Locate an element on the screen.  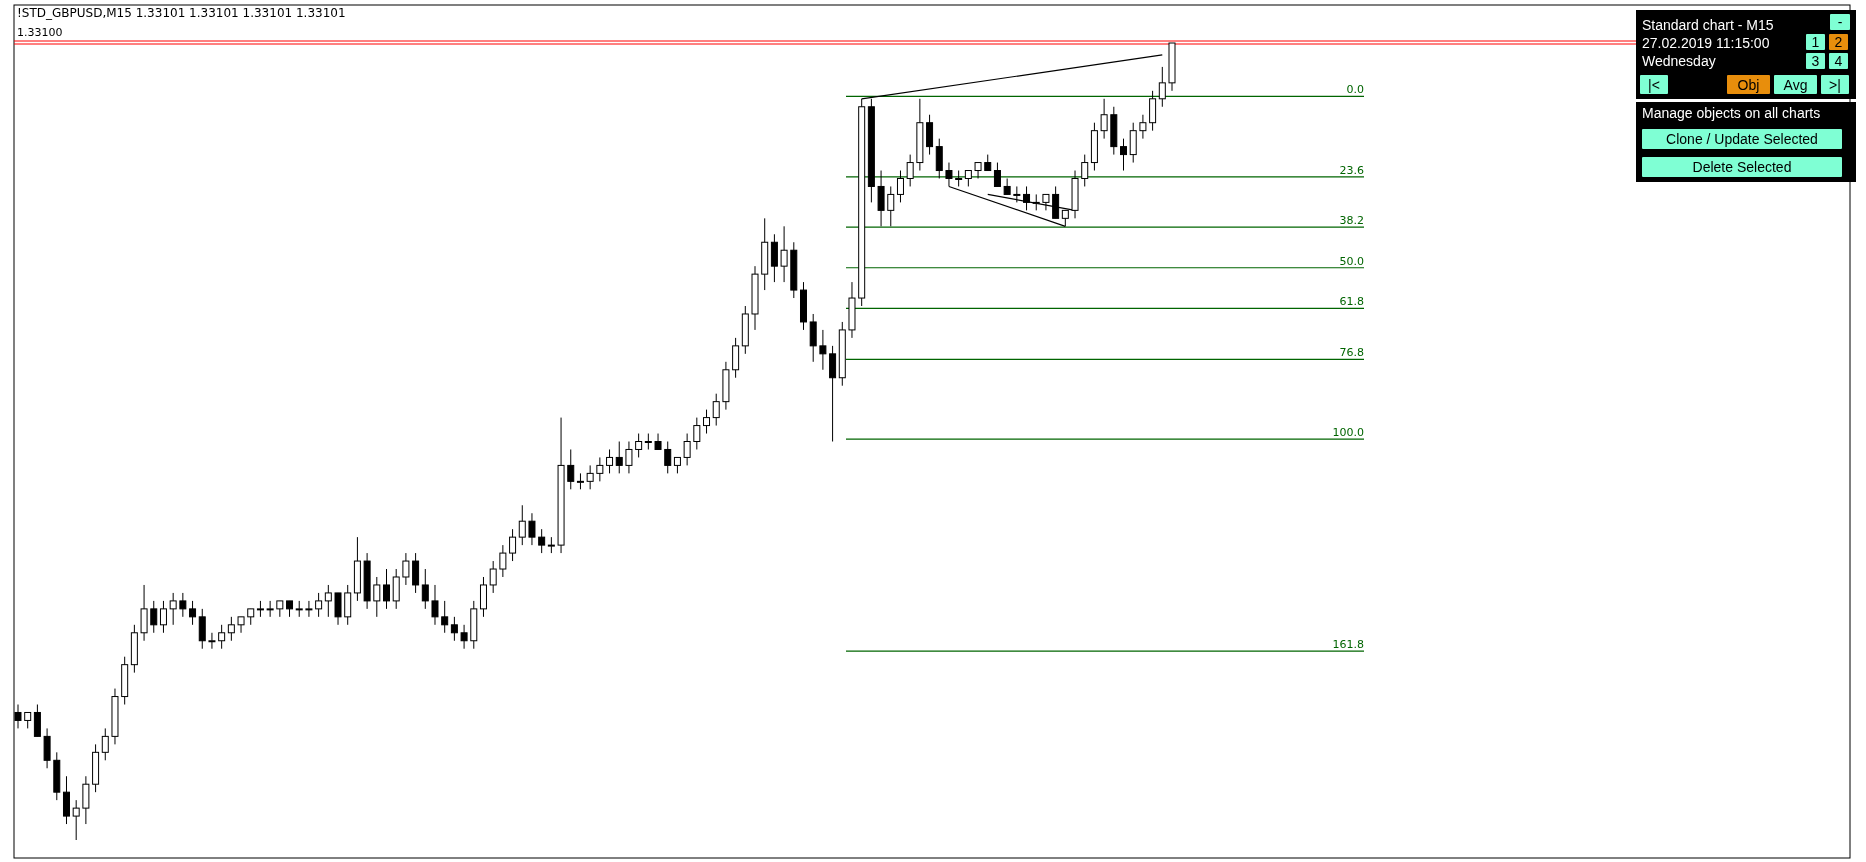
text: Manage objects on all charts is located at coordinates (1731, 113).